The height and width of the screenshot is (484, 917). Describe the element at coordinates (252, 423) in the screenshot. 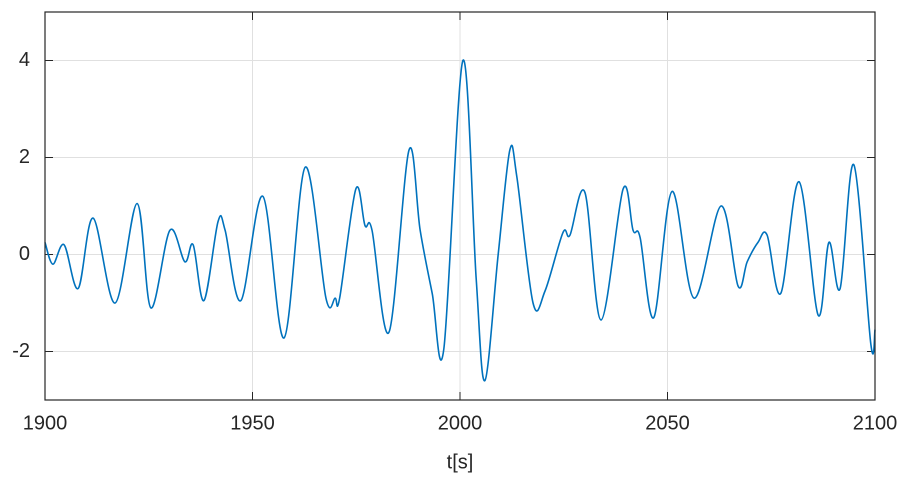

I see `x-tick-label: 1950` at that location.